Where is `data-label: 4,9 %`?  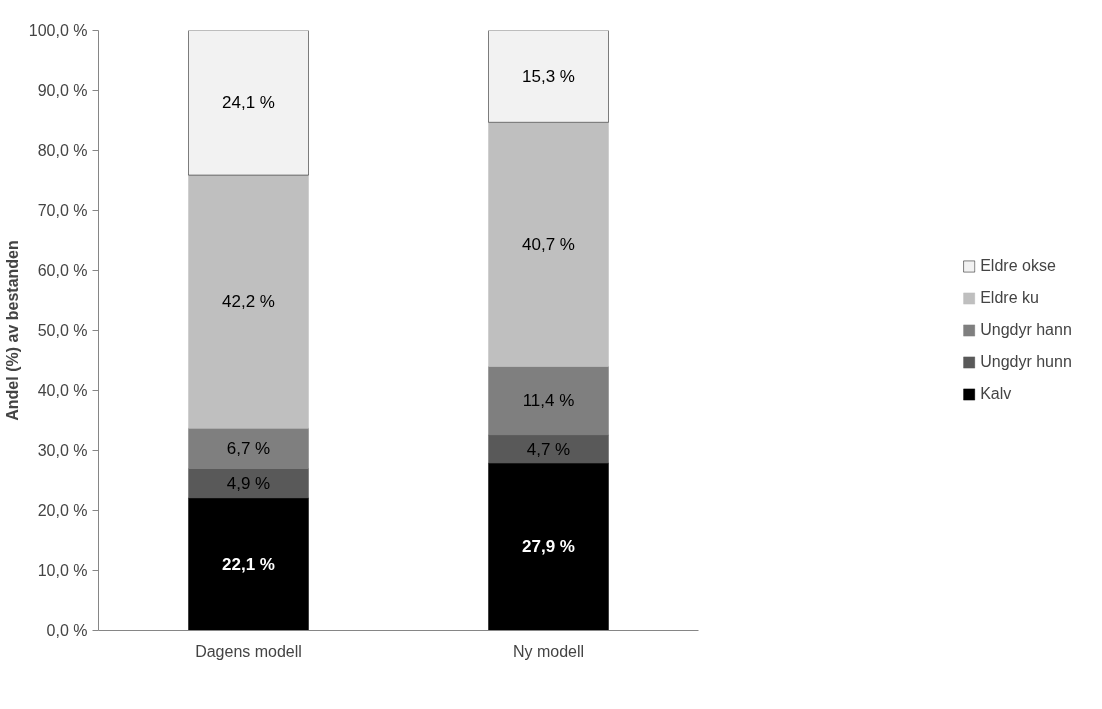 data-label: 4,9 % is located at coordinates (248, 483).